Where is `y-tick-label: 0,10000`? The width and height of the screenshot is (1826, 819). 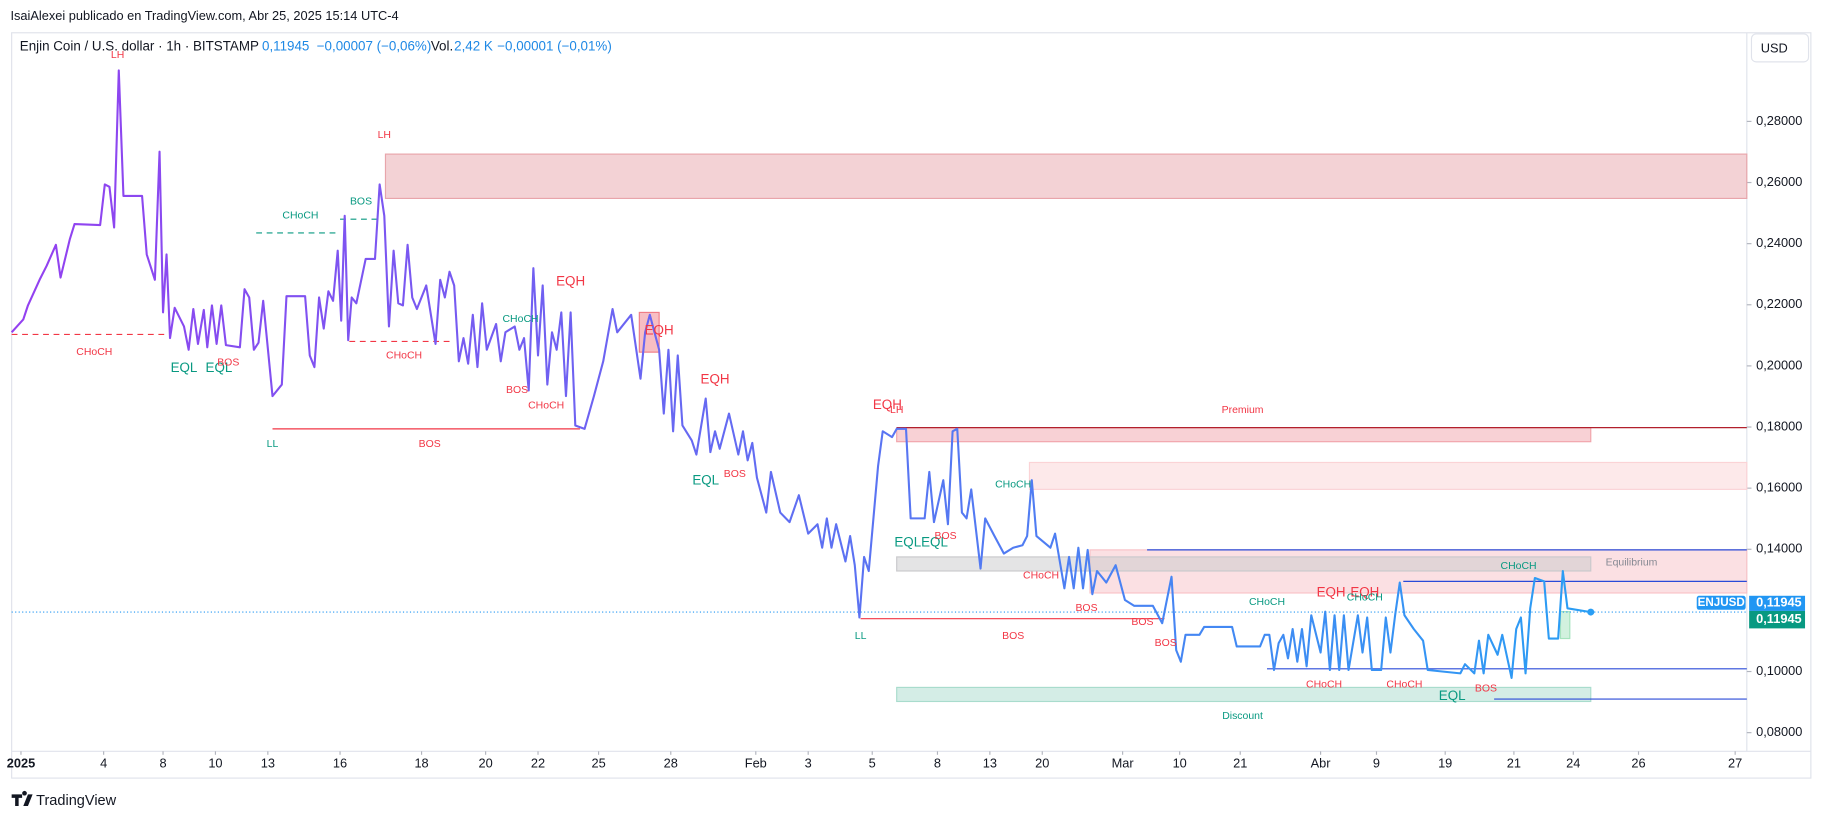 y-tick-label: 0,10000 is located at coordinates (1779, 670).